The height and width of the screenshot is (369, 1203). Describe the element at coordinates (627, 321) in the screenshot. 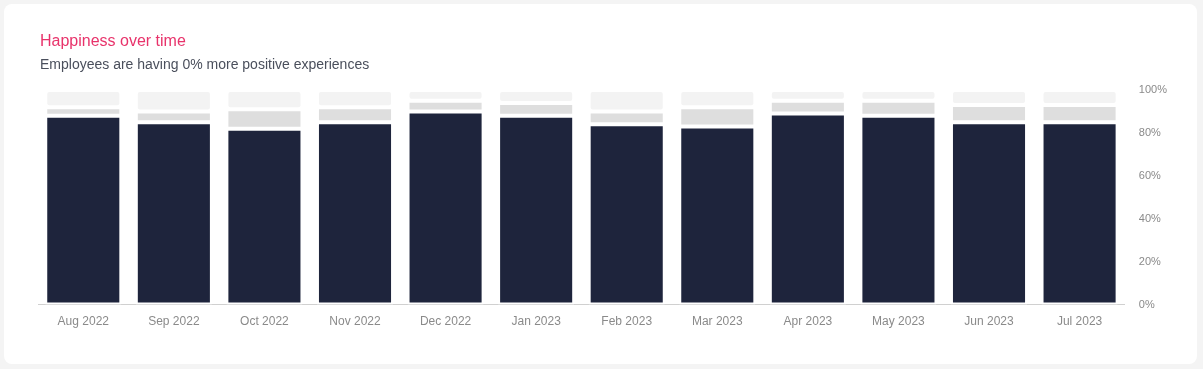

I see `x-tick-label: Feb 2023` at that location.